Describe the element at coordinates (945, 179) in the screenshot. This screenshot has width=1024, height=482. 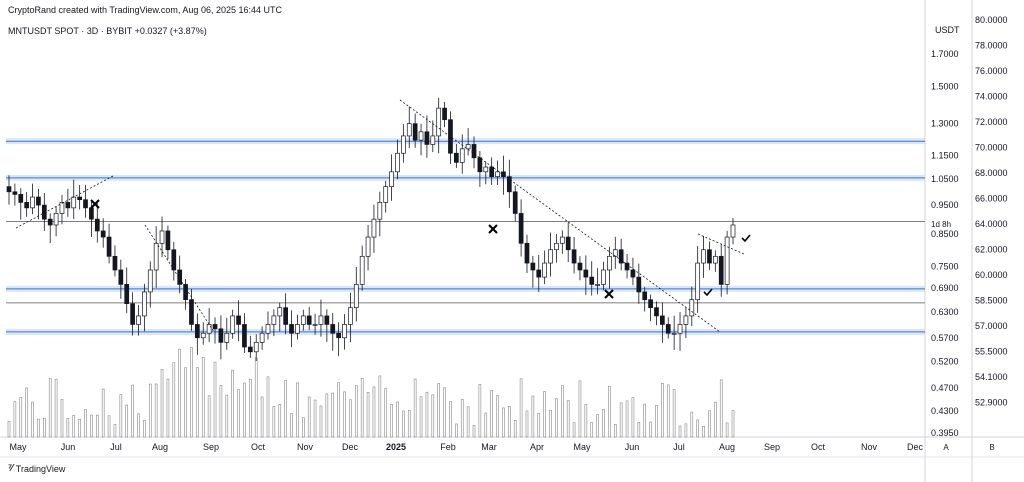
I see `price-tick-label: 1.0500` at that location.